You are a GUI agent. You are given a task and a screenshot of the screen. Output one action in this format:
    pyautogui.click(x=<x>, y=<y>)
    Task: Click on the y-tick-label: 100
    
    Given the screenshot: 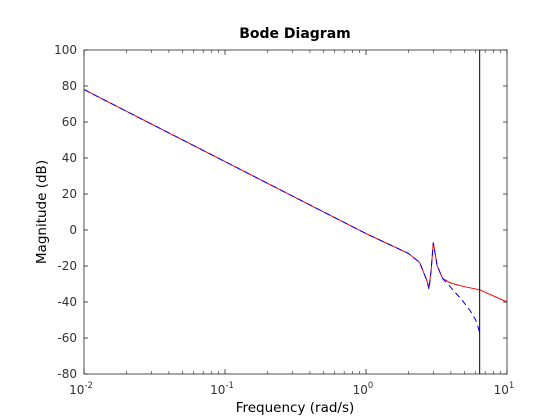 What is the action you would take?
    pyautogui.click(x=65, y=50)
    